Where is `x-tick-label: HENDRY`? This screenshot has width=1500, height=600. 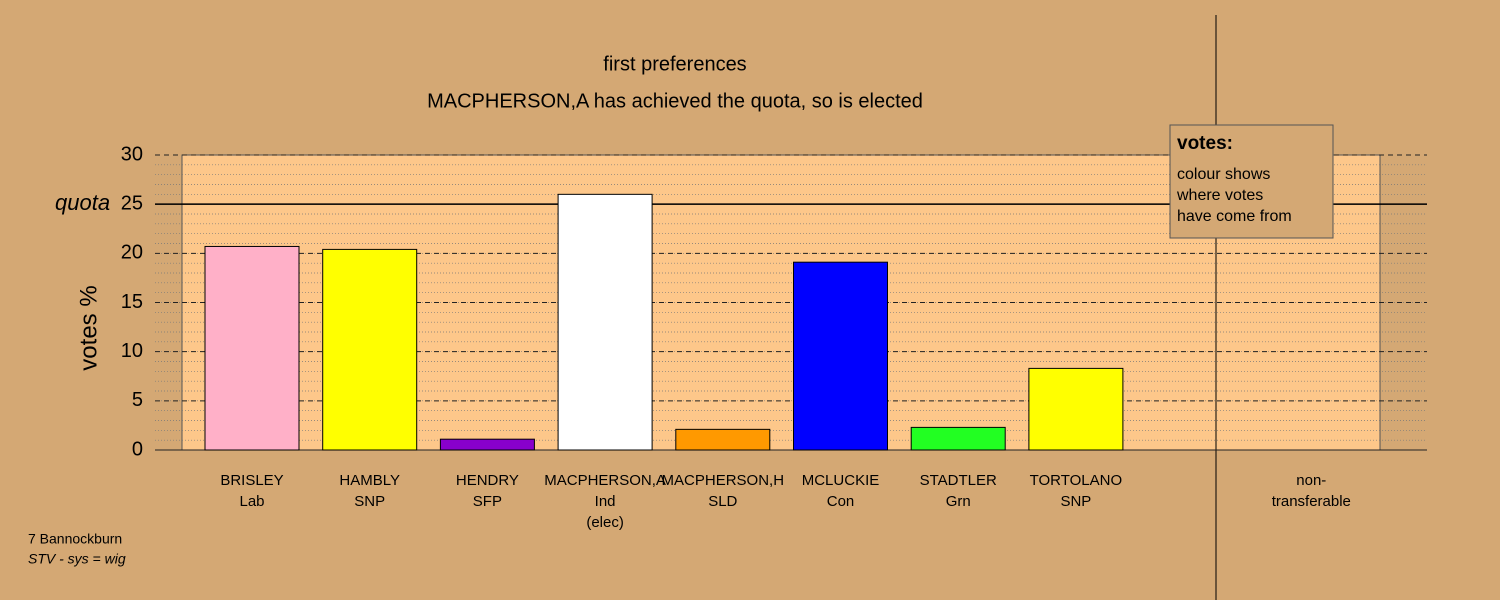
x-tick-label: HENDRY is located at coordinates (487, 480).